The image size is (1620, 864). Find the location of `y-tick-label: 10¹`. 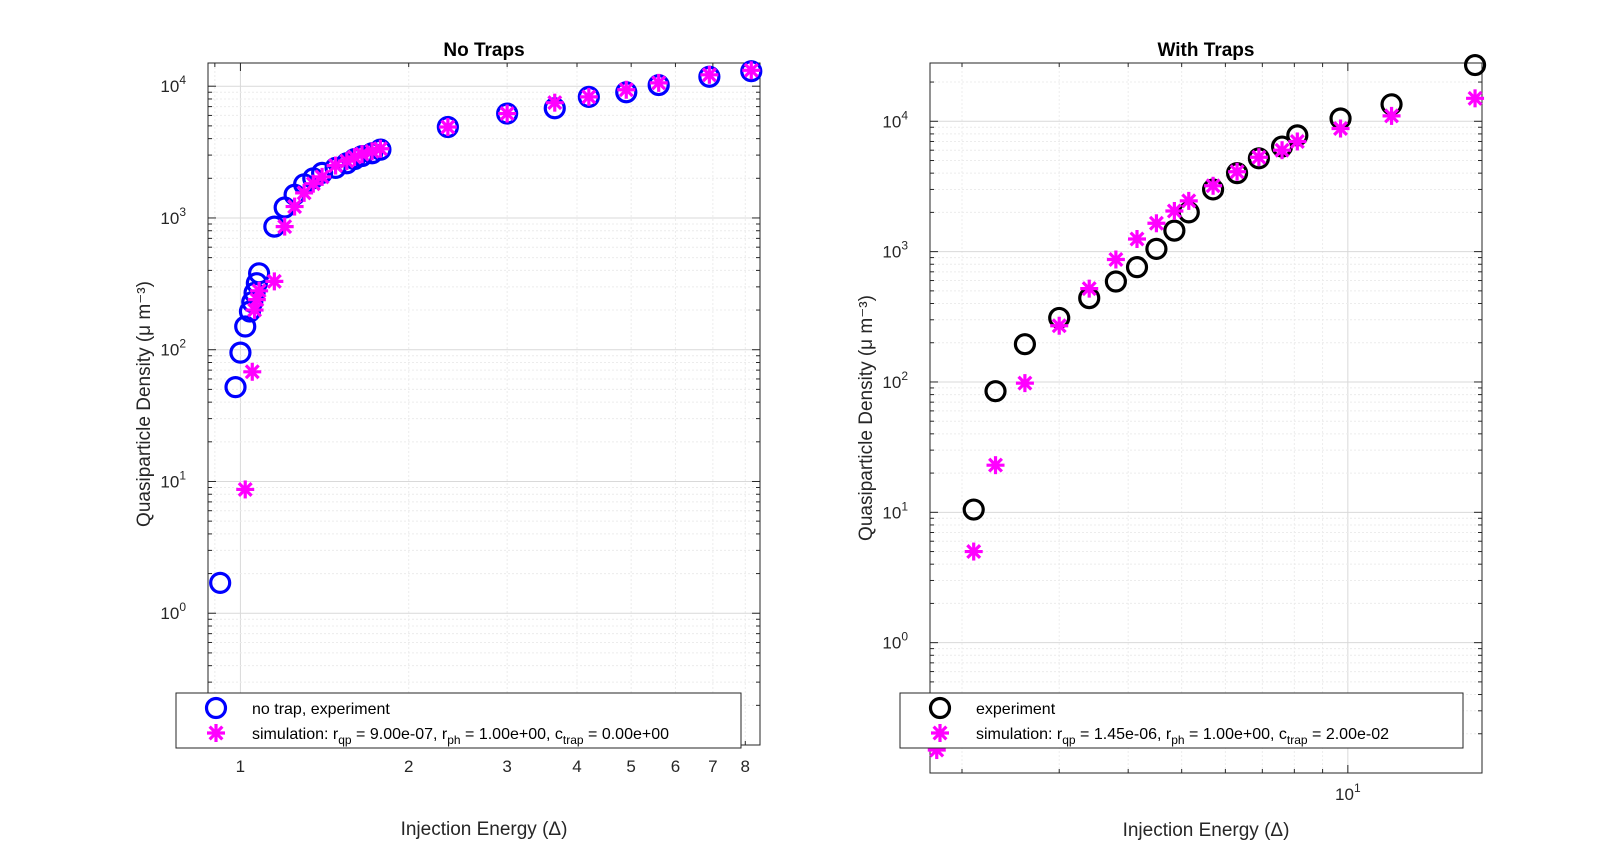

y-tick-label: 10¹ is located at coordinates (895, 510).